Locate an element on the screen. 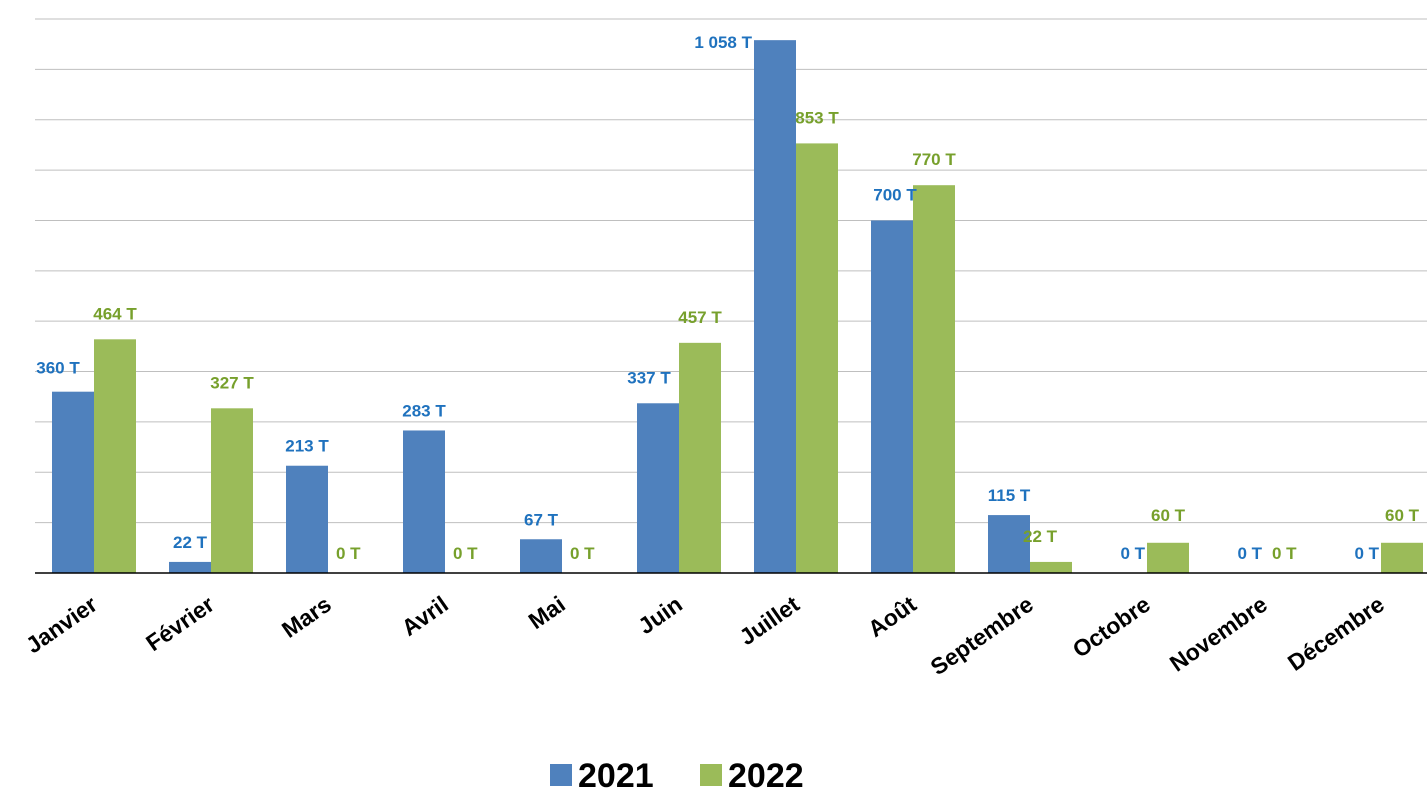 This screenshot has height=792, width=1427. x-tick-label-3: Avril is located at coordinates (425, 616).